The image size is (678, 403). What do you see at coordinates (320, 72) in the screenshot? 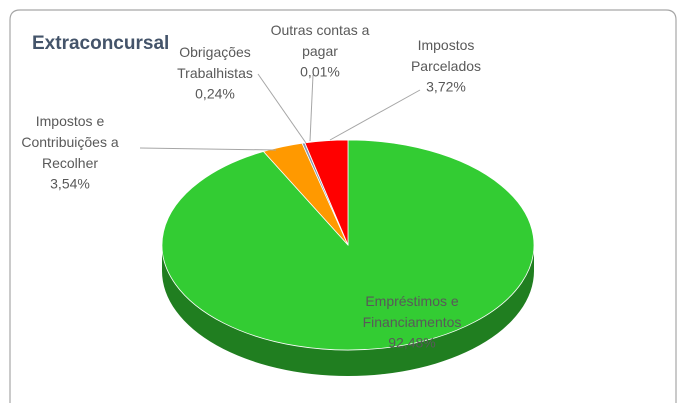
I see `slice-value-label: 0,01%` at bounding box center [320, 72].